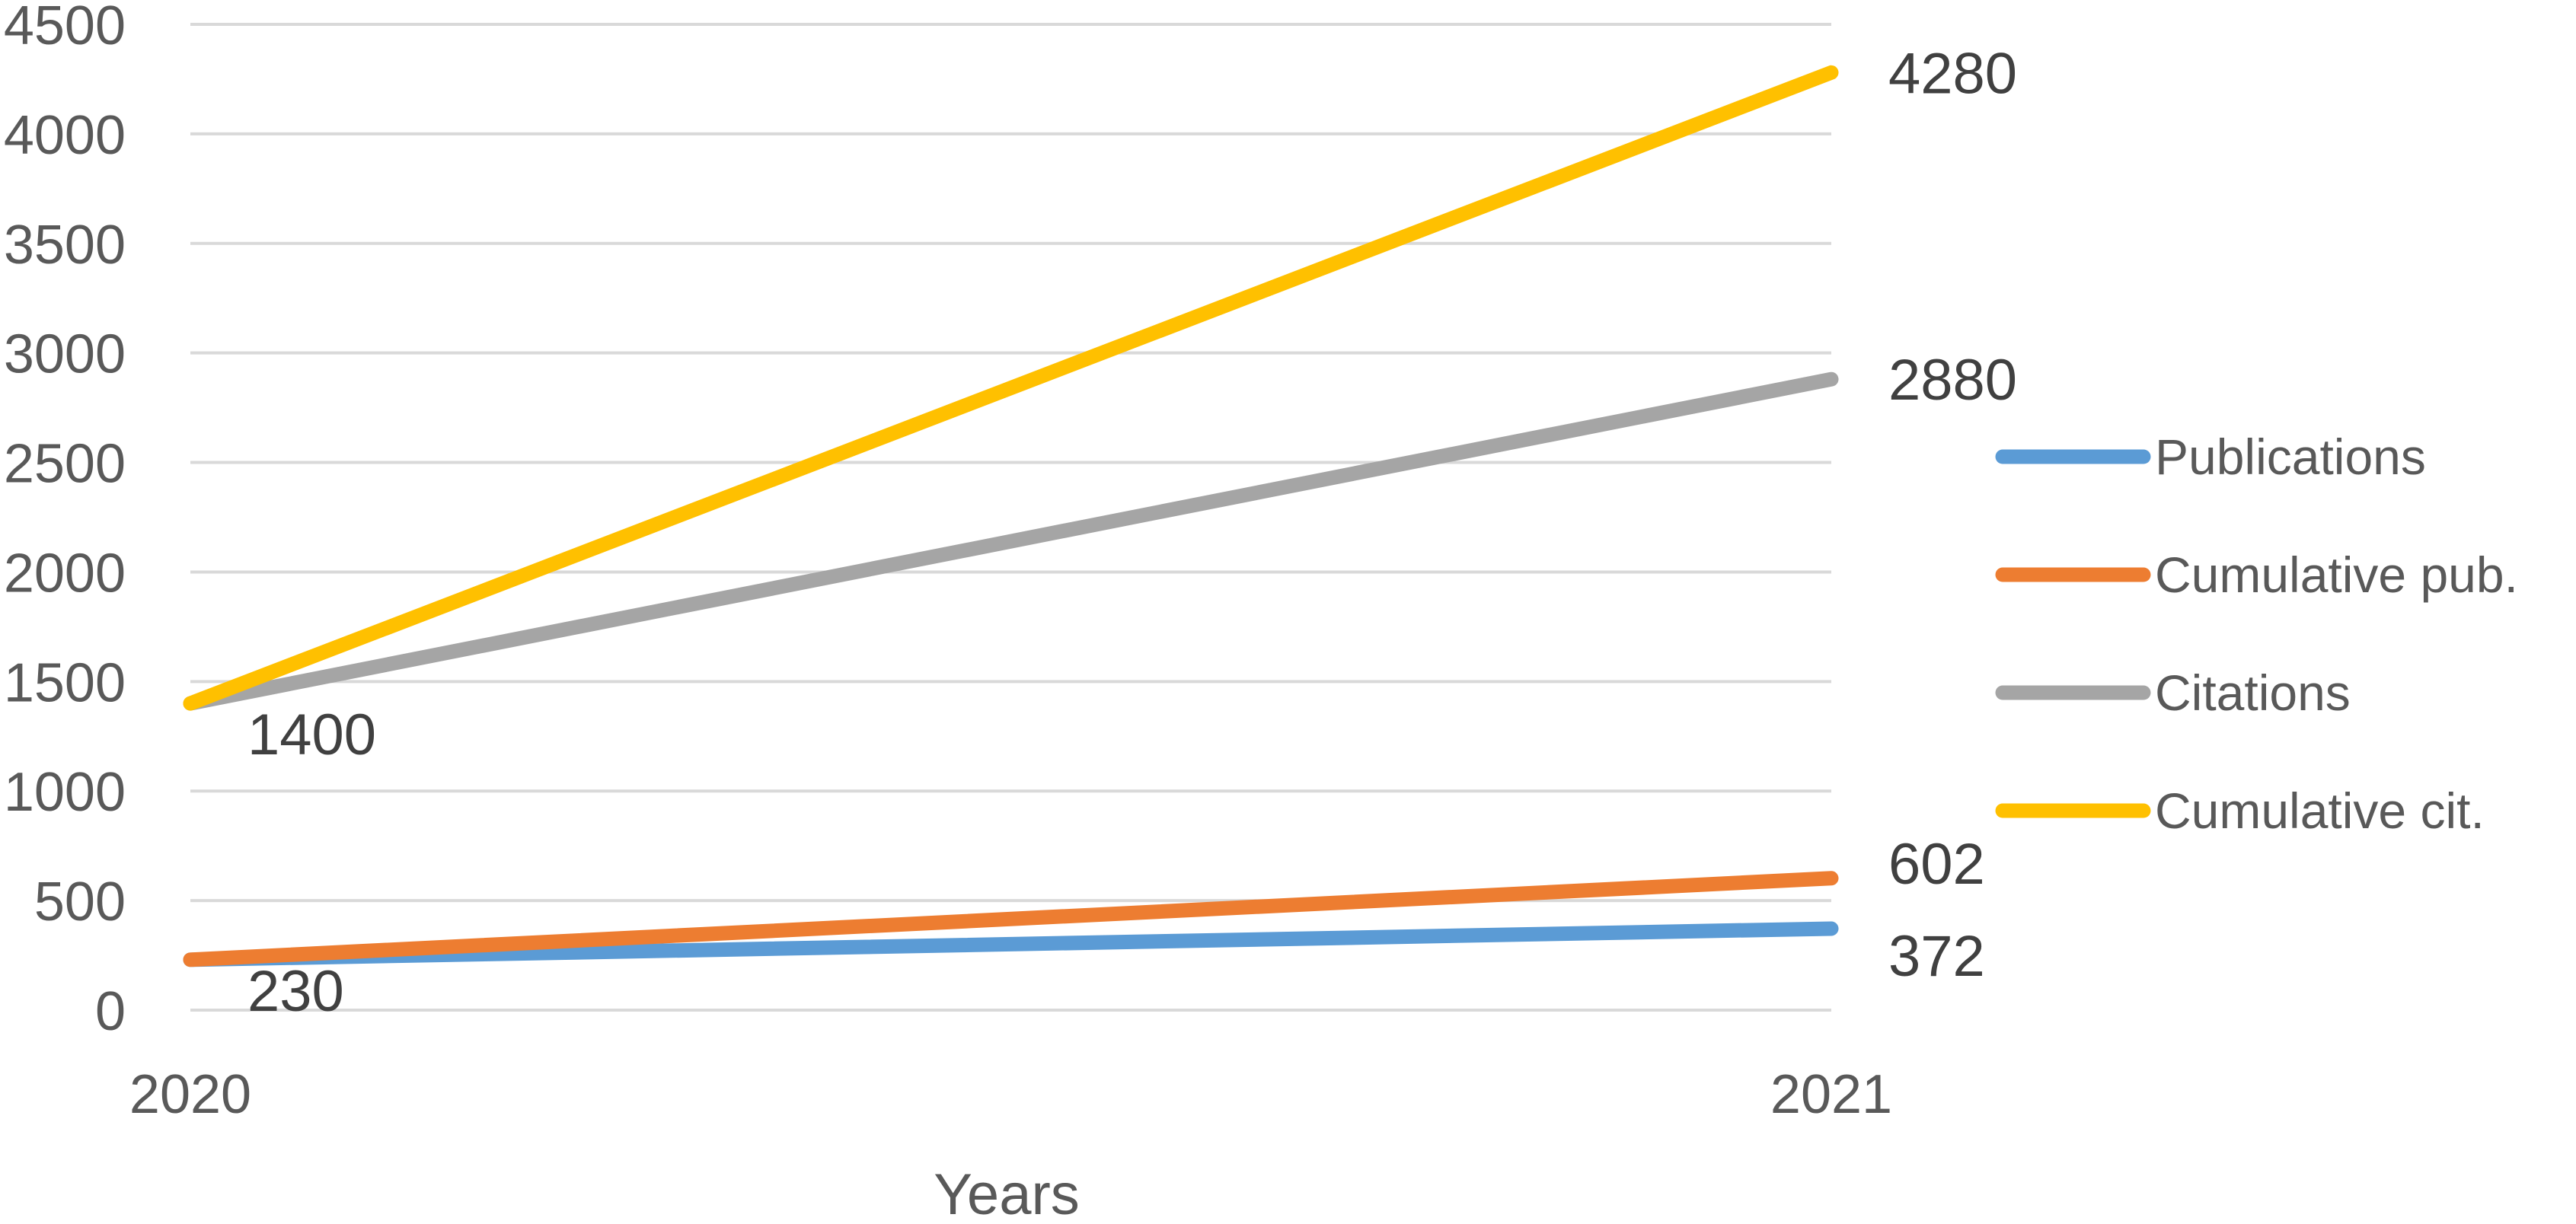 This screenshot has width=2576, height=1224. I want to click on y-tick-label: 4500, so click(65, 28).